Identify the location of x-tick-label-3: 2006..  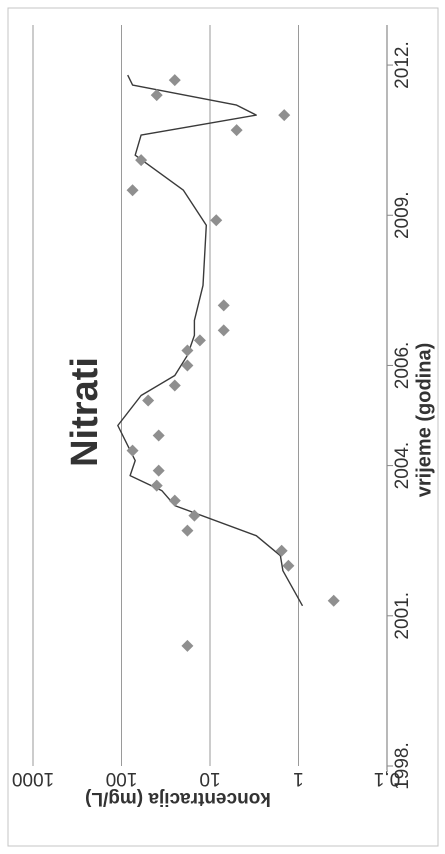
(402, 366).